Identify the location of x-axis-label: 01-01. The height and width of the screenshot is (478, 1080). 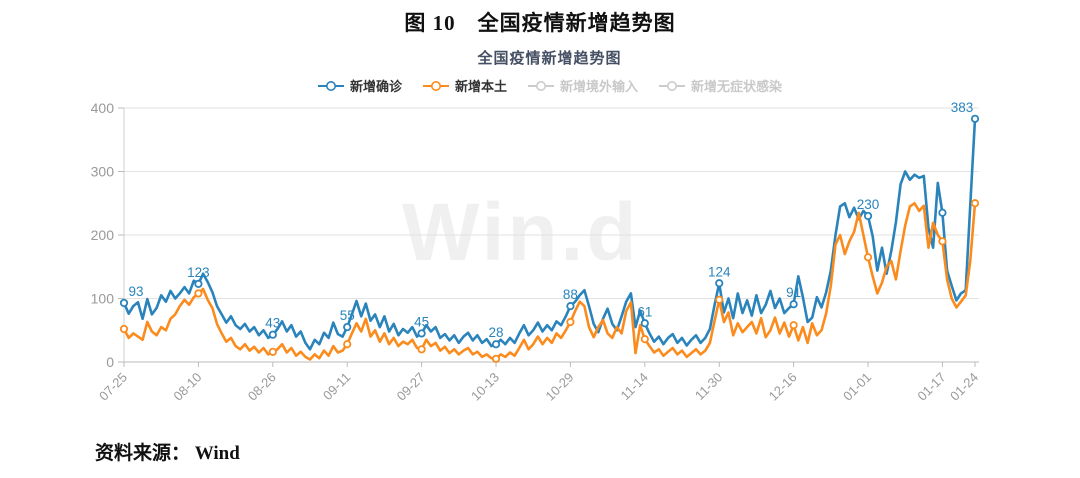
(857, 387).